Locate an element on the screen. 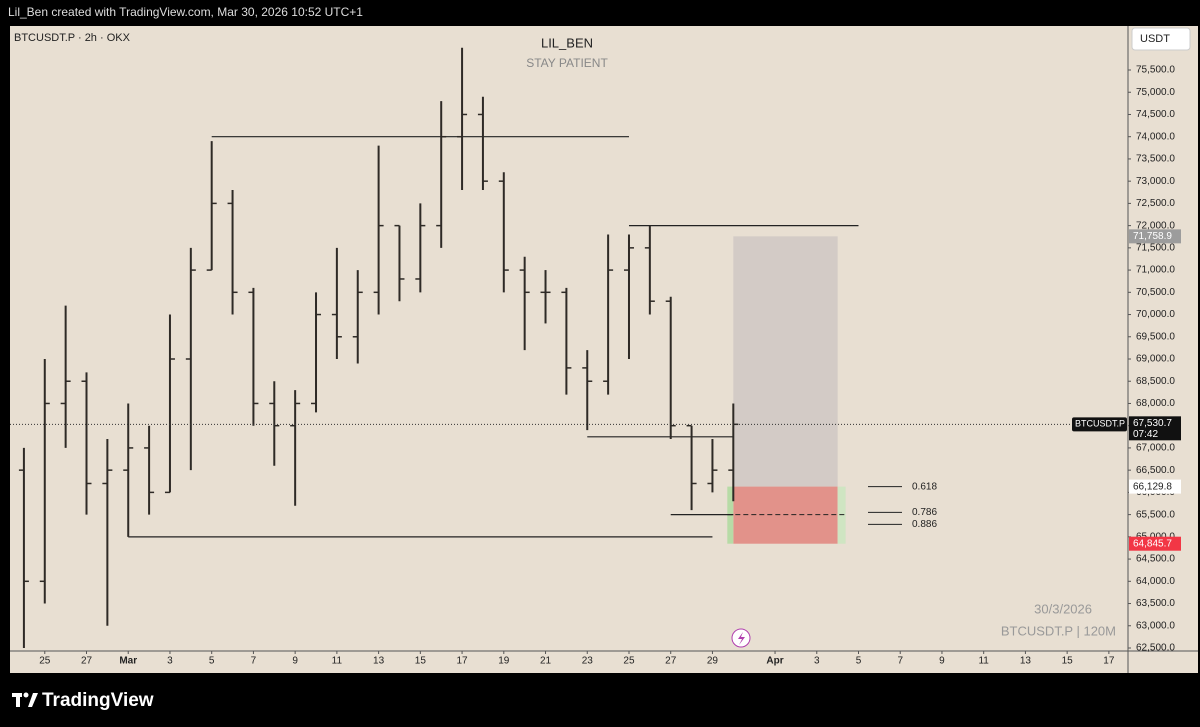  y-tick-label: 69,000.0 is located at coordinates (1155, 359).